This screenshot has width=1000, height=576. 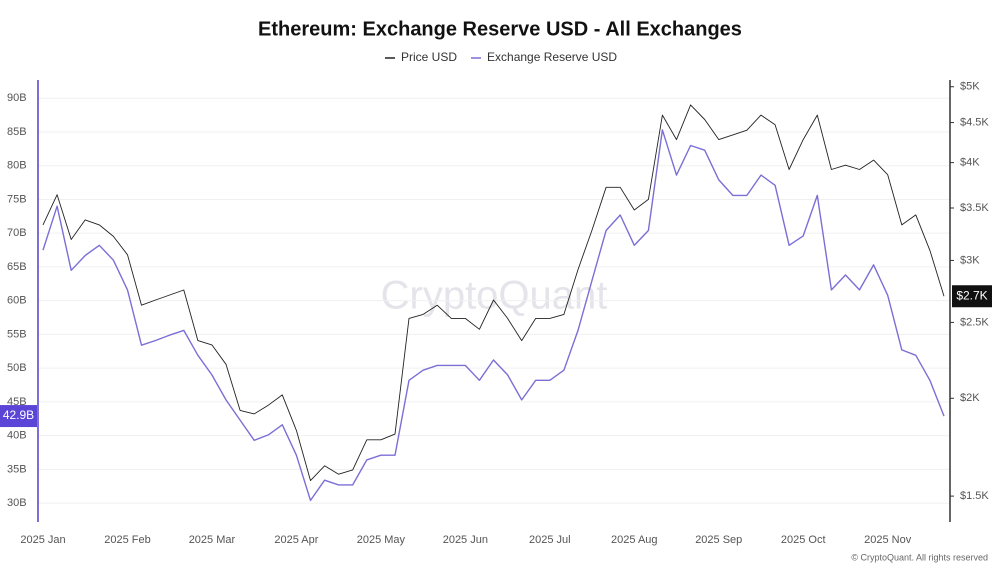 What do you see at coordinates (17, 267) in the screenshot?
I see `y-tick-label: 65B` at bounding box center [17, 267].